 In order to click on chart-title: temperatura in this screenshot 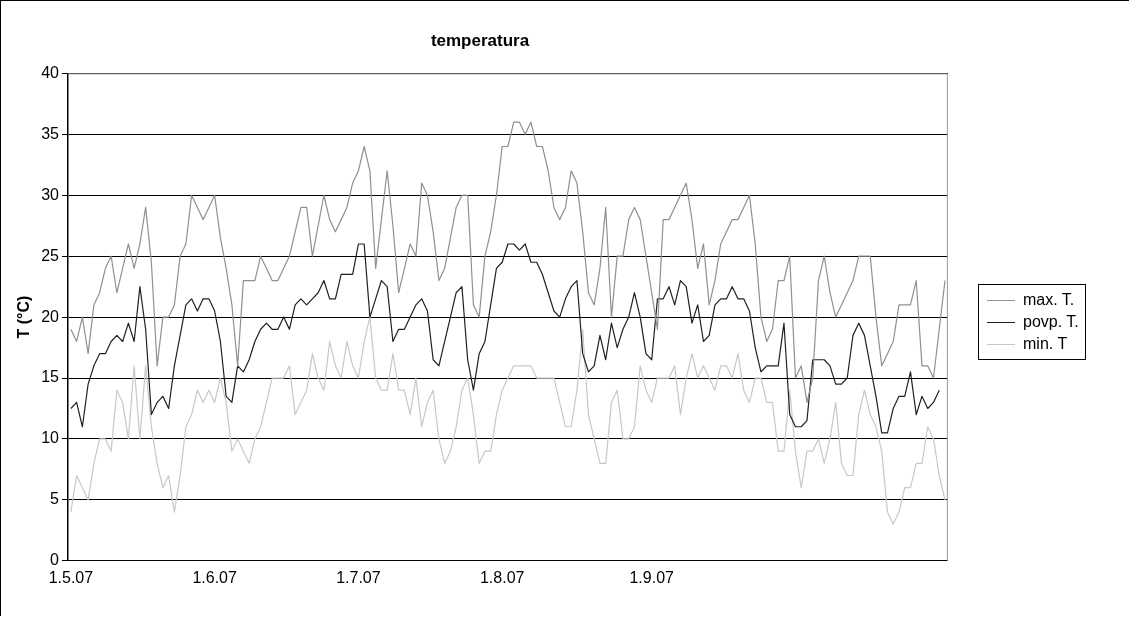, I will do `click(480, 40)`.